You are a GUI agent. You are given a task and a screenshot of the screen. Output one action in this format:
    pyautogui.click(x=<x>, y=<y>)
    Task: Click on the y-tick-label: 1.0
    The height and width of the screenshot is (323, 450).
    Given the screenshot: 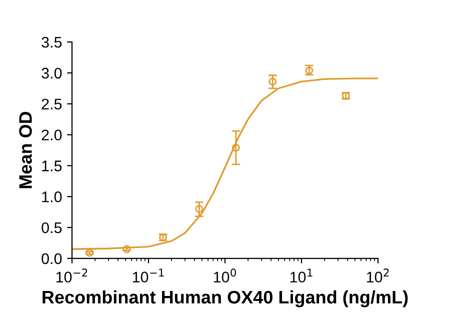 What is the action you would take?
    pyautogui.click(x=52, y=196)
    